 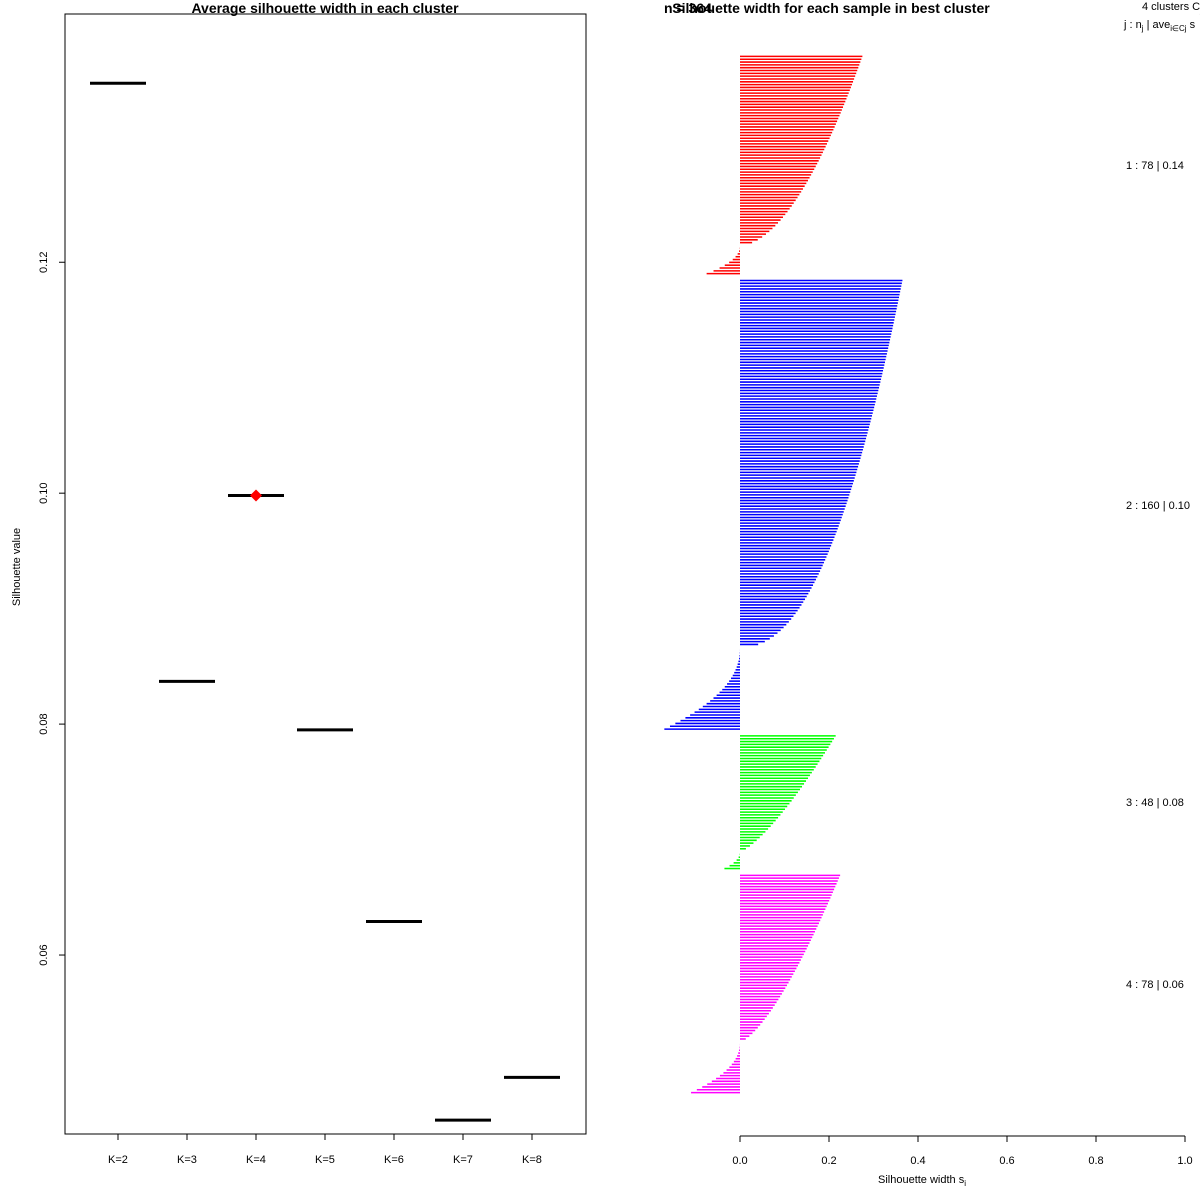 What do you see at coordinates (828, 1161) in the screenshot?
I see `x-tick-label: 0.2` at bounding box center [828, 1161].